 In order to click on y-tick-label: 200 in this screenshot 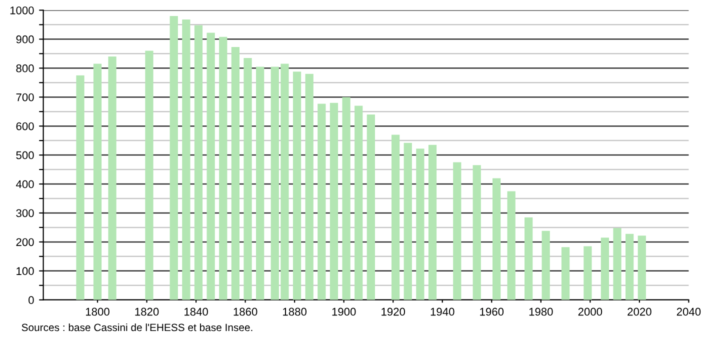, I will do `click(25, 242)`.